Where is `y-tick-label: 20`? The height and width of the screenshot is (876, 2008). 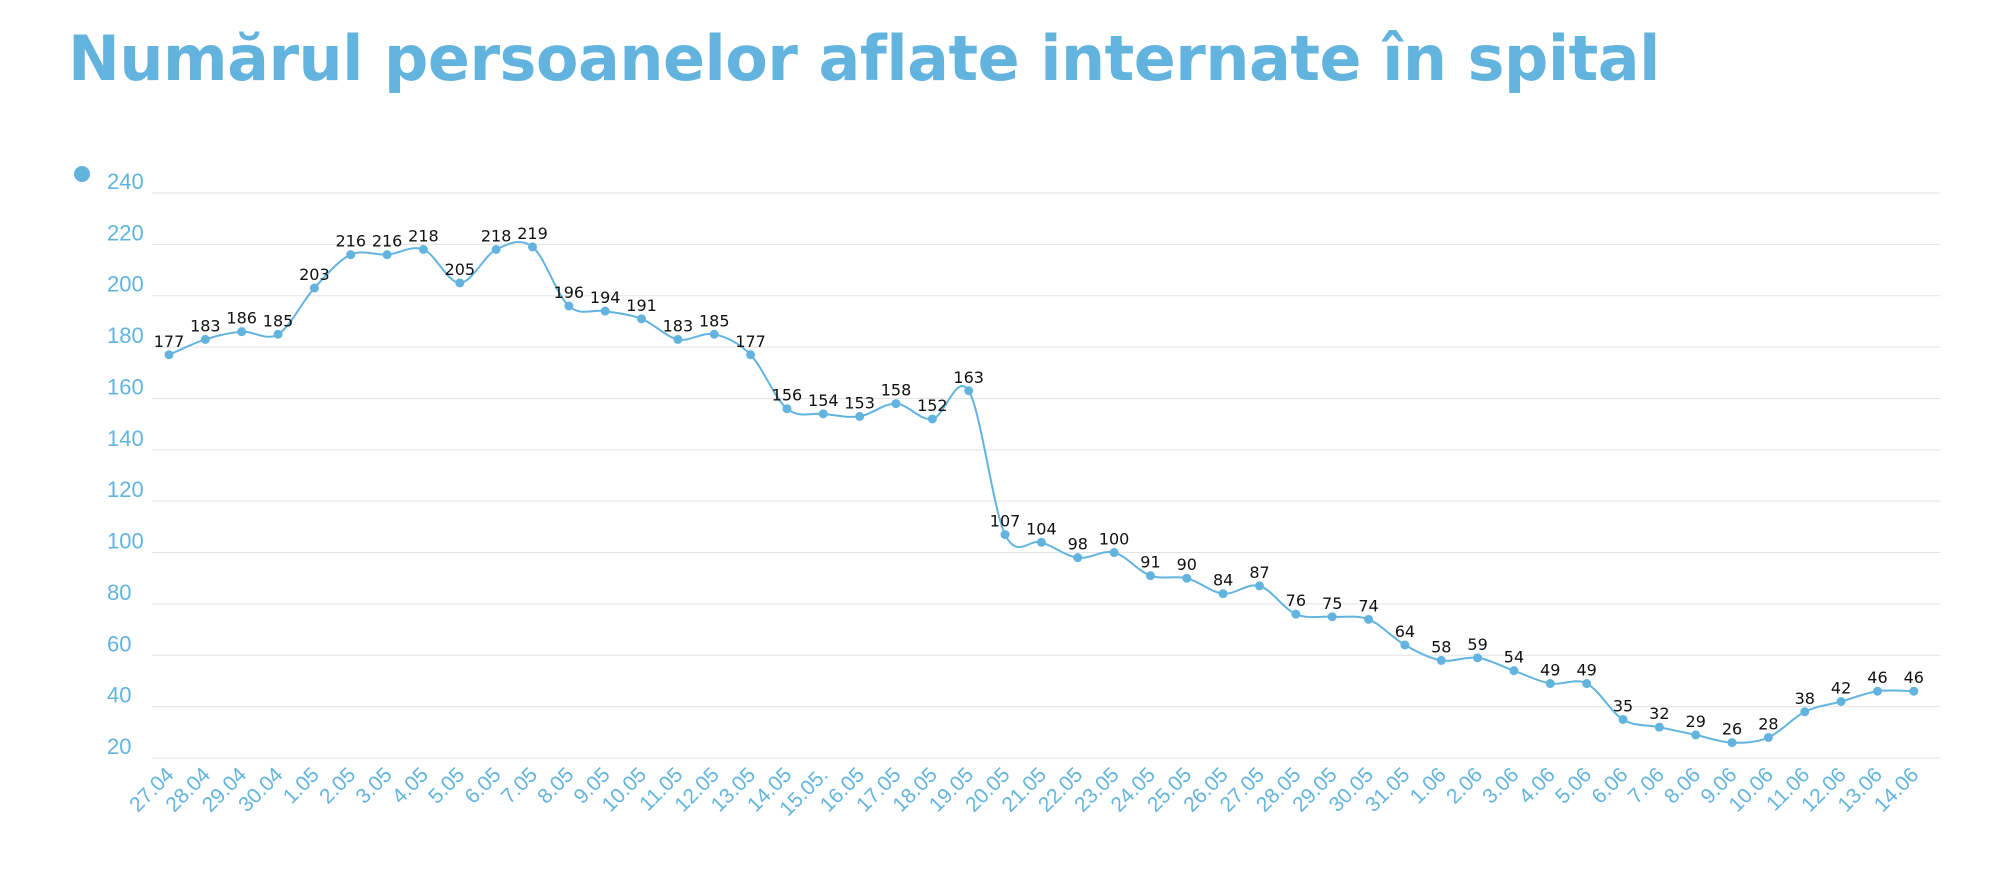 y-tick-label: 20 is located at coordinates (119, 746).